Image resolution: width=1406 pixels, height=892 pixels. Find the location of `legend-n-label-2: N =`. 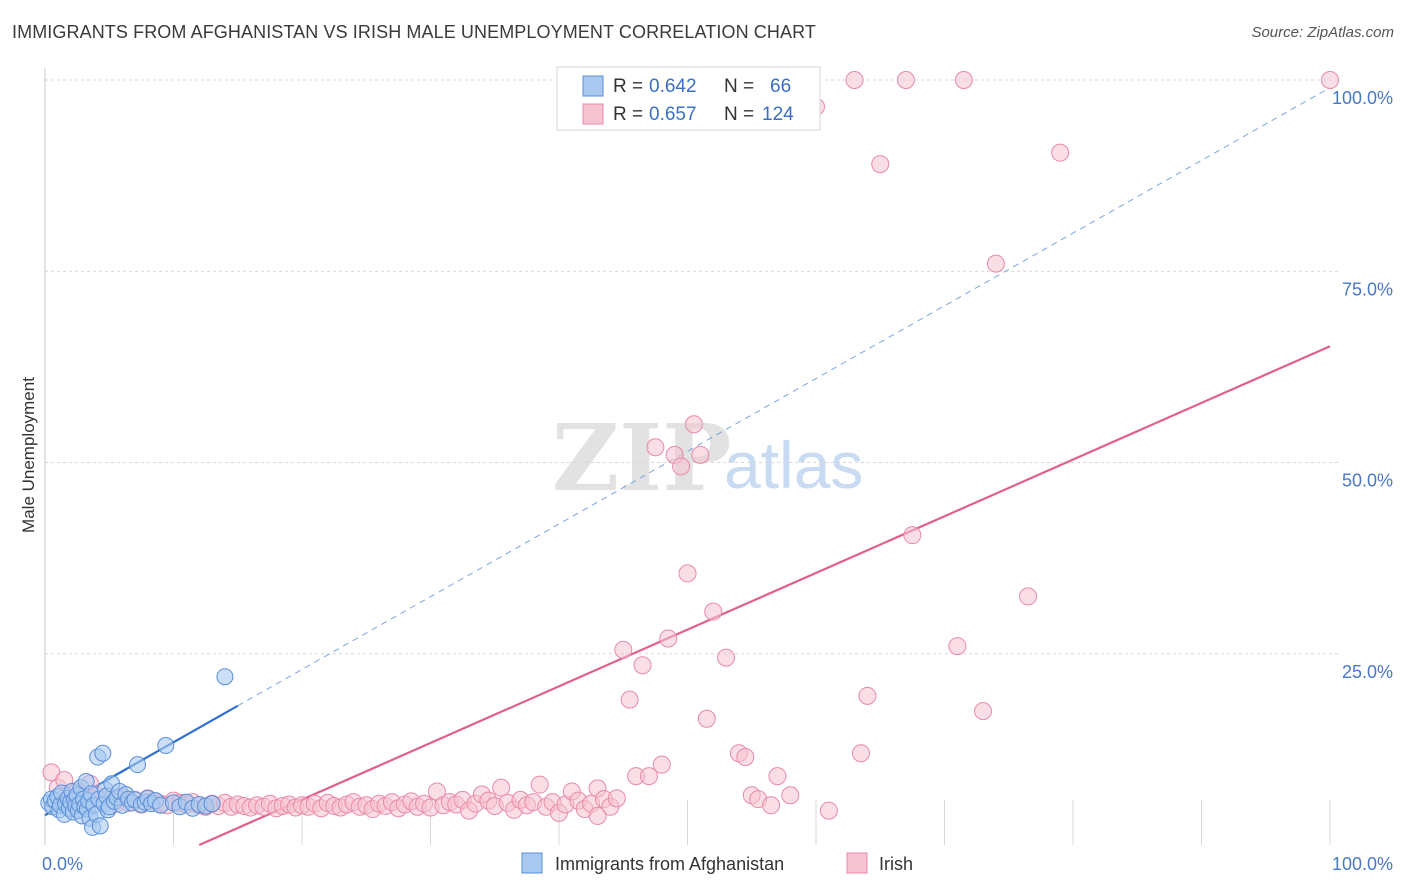

legend-n-label-2: N = is located at coordinates (739, 114).